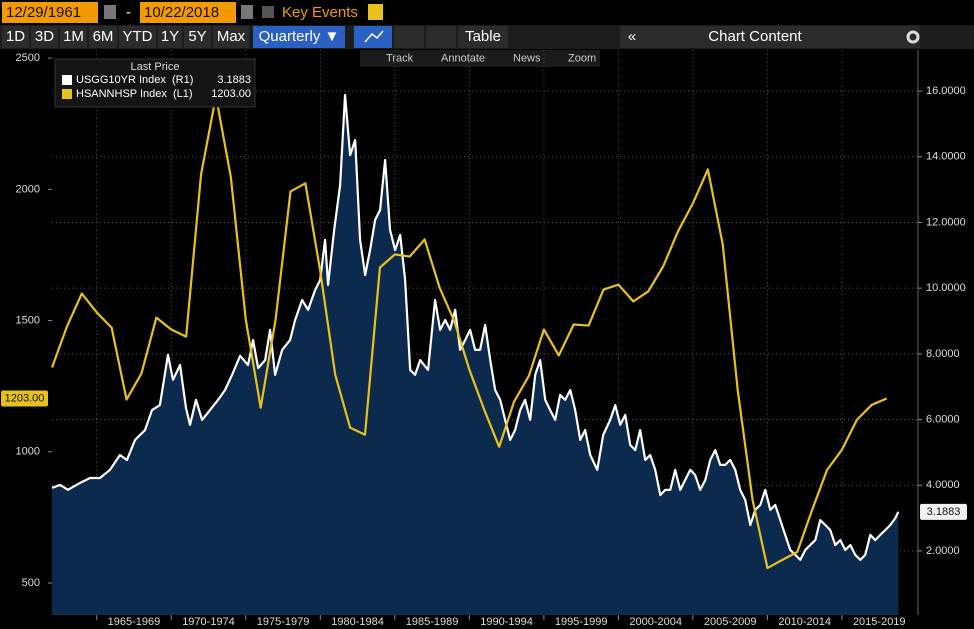 The height and width of the screenshot is (629, 974). What do you see at coordinates (181, 12) in the screenshot?
I see `end-date: 10/22/2018` at bounding box center [181, 12].